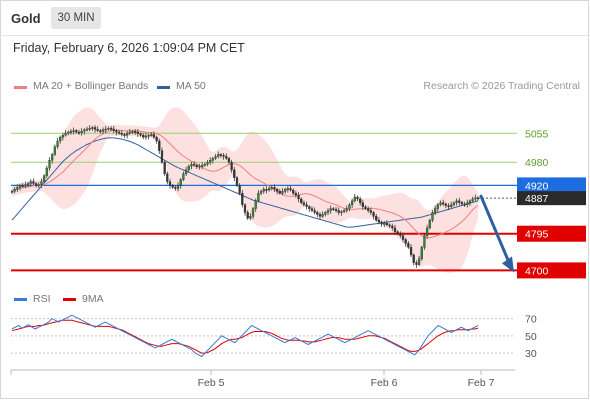 This screenshot has height=400, width=590. What do you see at coordinates (531, 354) in the screenshot?
I see `rsi-tick-30: 30` at bounding box center [531, 354].